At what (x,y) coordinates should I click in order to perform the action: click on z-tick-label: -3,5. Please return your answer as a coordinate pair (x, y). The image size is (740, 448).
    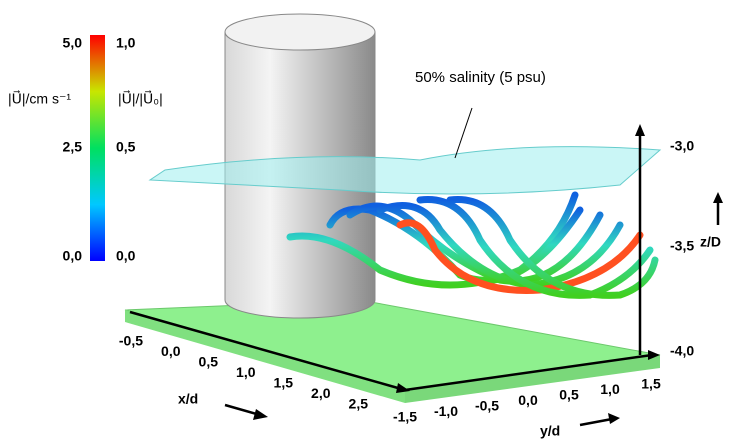
    Looking at the image, I should click on (682, 246).